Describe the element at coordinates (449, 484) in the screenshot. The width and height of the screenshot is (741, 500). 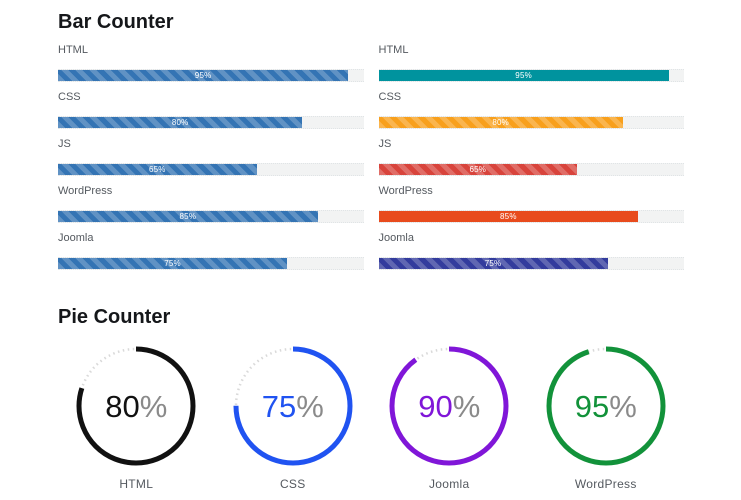
I see `pie-label: Joomla` at that location.